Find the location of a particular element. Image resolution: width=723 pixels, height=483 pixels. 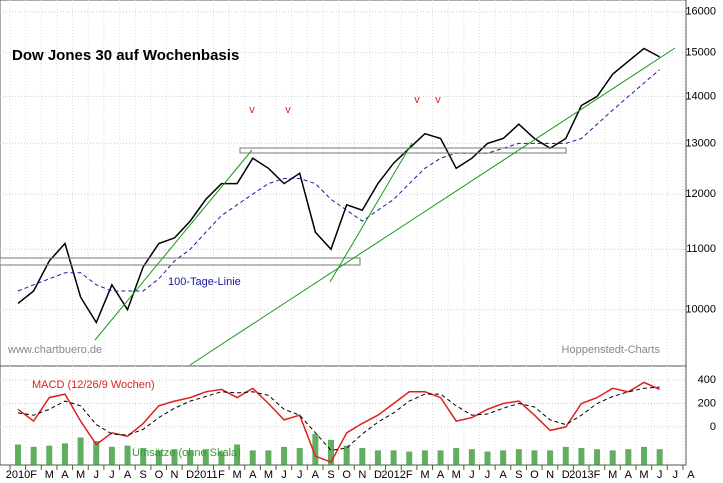

series-label: Umsätze (ohne Skala) is located at coordinates (186, 453).